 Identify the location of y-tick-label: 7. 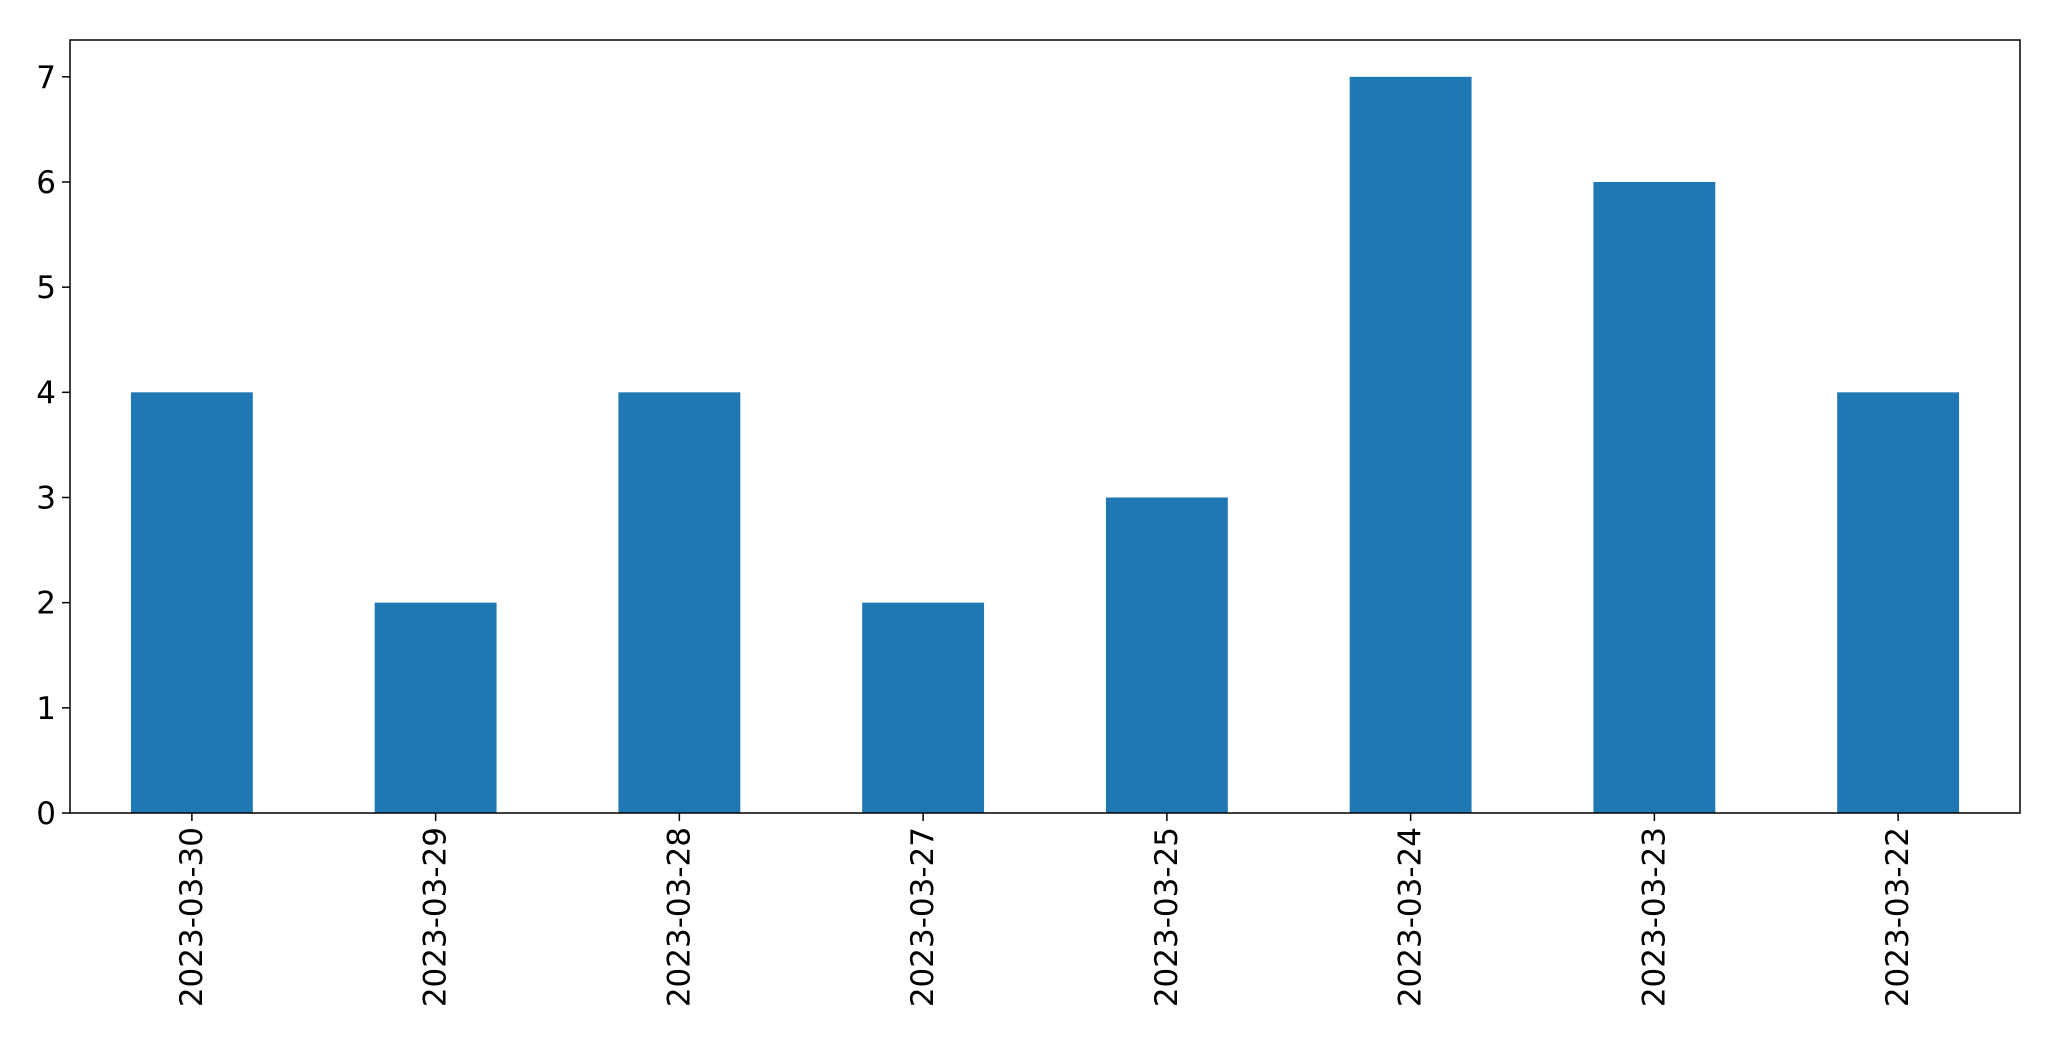
(46, 78).